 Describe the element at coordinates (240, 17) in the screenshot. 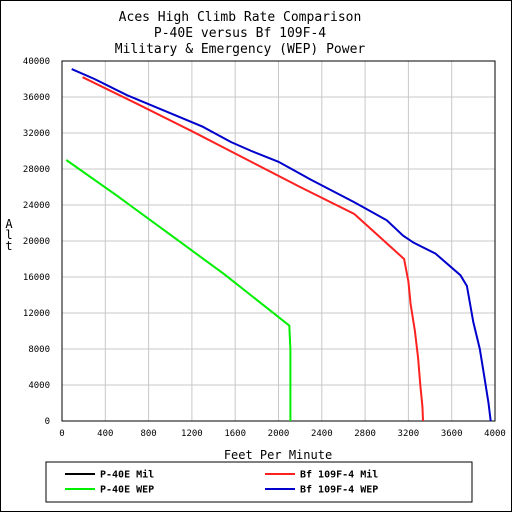

I see `chart-title-line-1: Aces High Climb Rate Comparison` at that location.